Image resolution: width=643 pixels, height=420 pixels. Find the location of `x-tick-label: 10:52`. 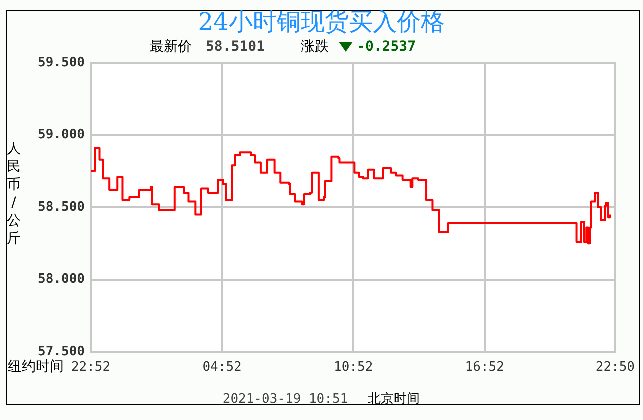

x-tick-label: 10:52 is located at coordinates (354, 368).